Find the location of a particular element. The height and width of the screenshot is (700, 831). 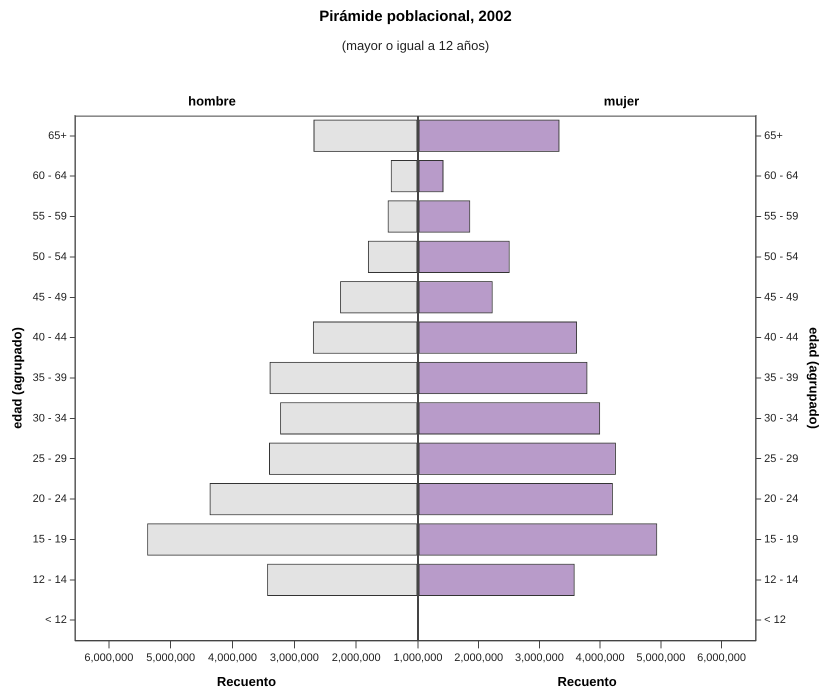

text: mujer is located at coordinates (622, 100).